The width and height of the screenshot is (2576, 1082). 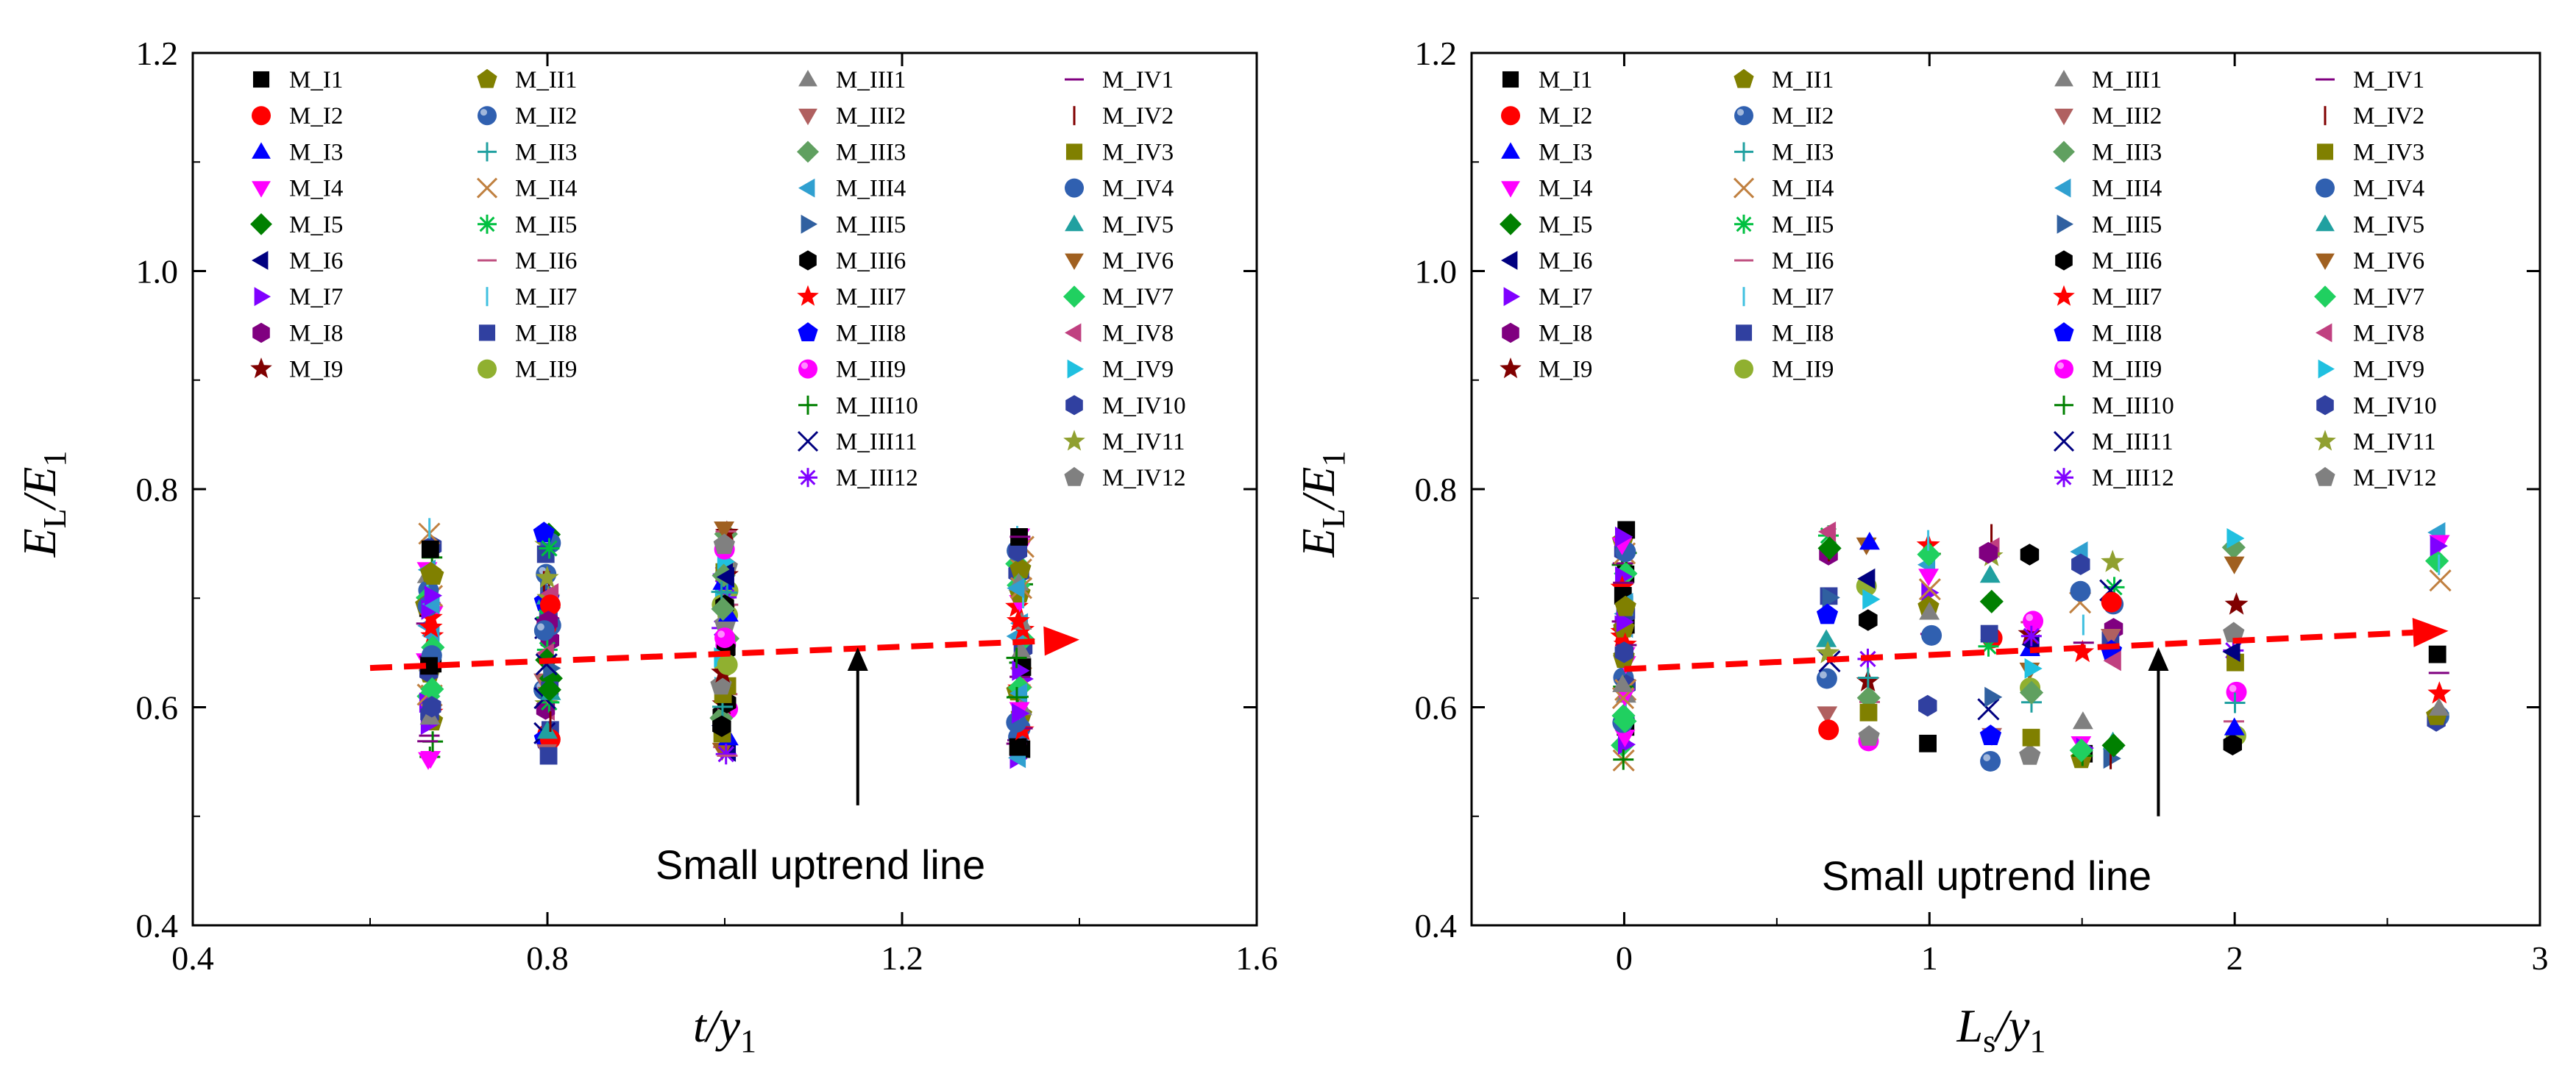 What do you see at coordinates (55, 518) in the screenshot?
I see `y-axis-label-sub: L` at bounding box center [55, 518].